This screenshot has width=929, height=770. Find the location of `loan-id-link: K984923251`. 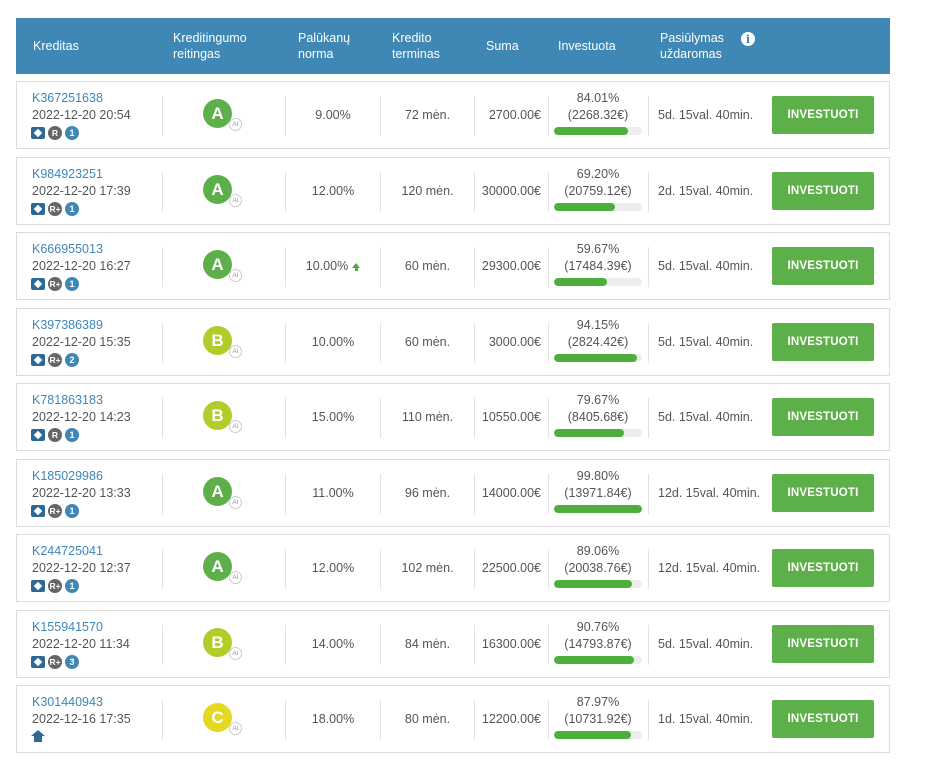

loan-id-link: K984923251 is located at coordinates (67, 174).